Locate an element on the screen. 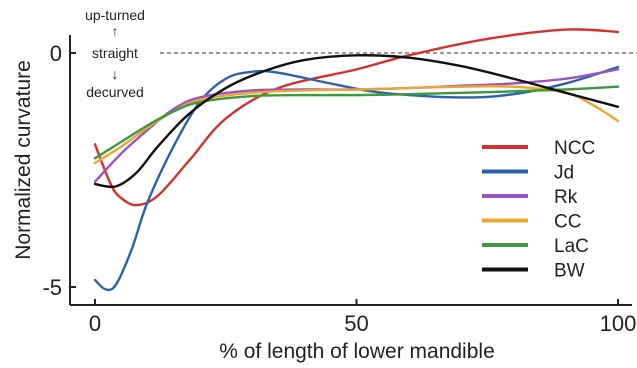 The width and height of the screenshot is (637, 368). legend-label-jd: Jd is located at coordinates (564, 173).